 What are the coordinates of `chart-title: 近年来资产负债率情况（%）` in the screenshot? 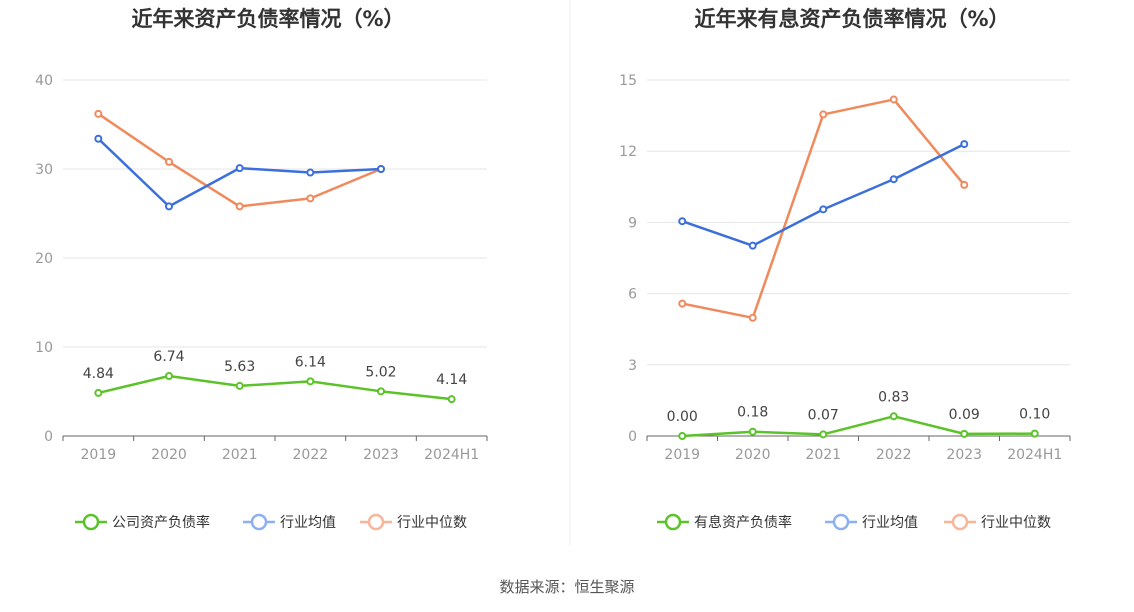 It's located at (267, 19).